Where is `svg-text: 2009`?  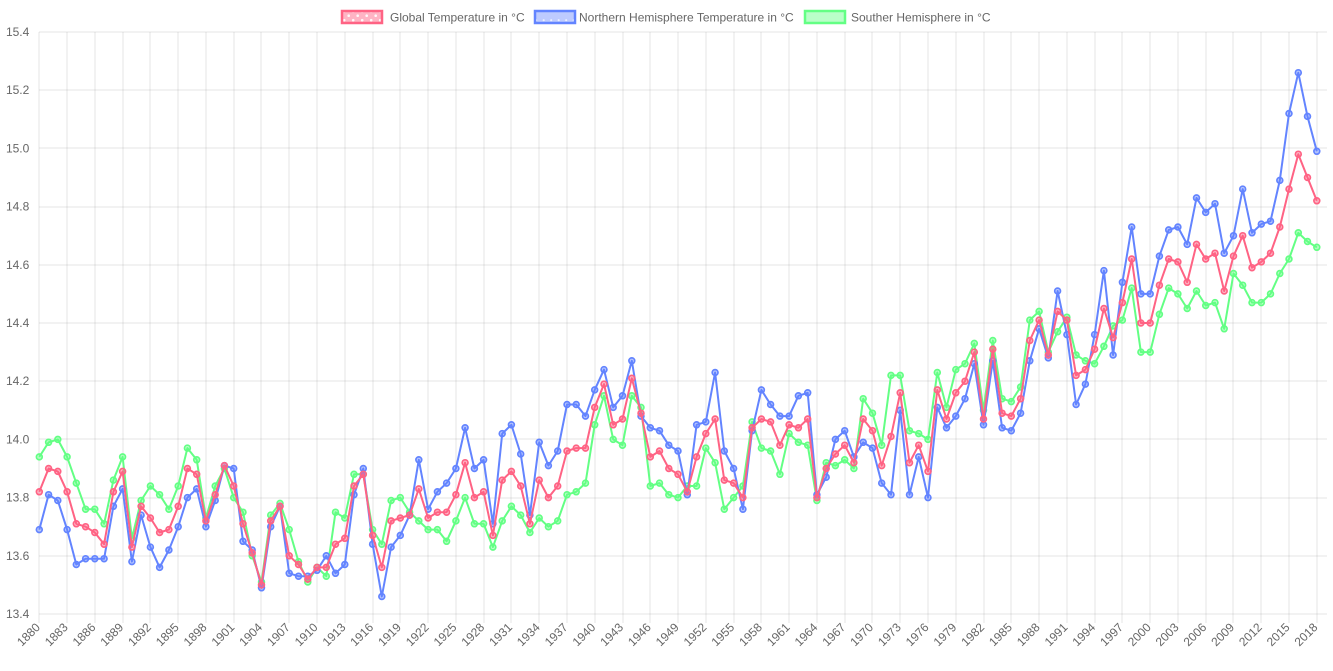
svg-text: 2009 is located at coordinates (1222, 634).